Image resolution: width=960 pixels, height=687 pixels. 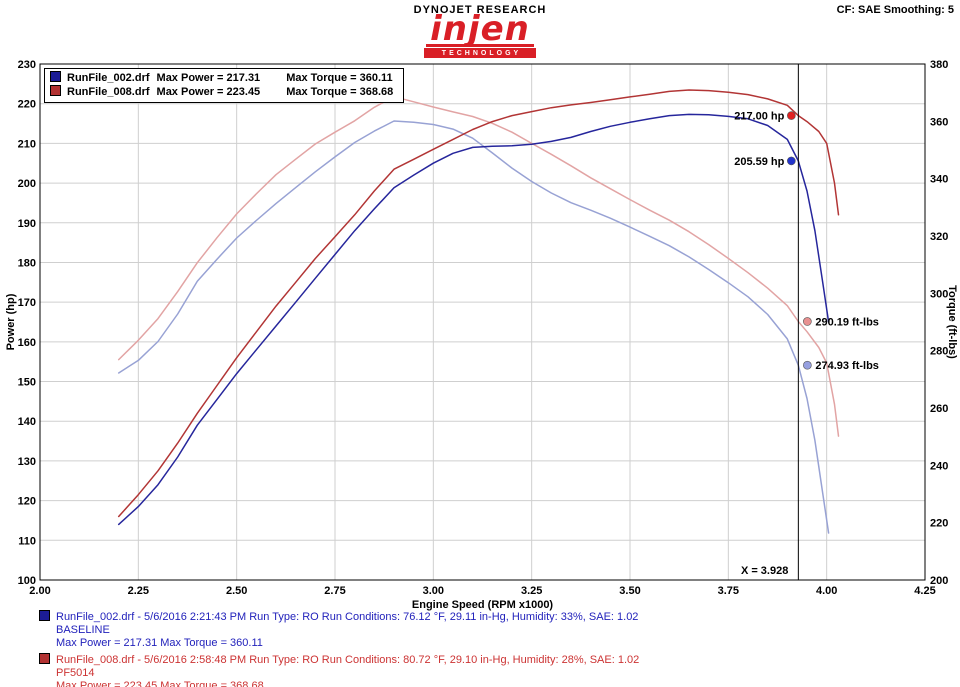 I want to click on power-axis-tick-label: 170, so click(x=27, y=303).